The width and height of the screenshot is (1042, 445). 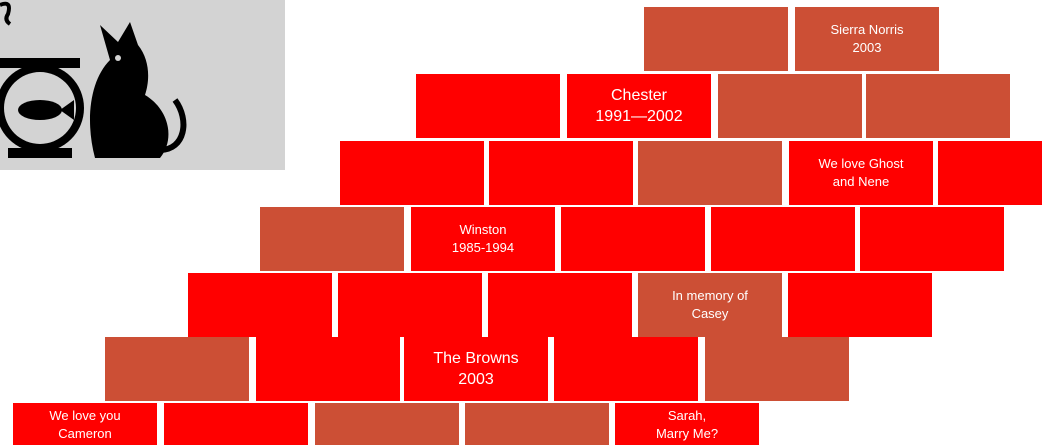 I want to click on brick-text: Chester, so click(x=639, y=95).